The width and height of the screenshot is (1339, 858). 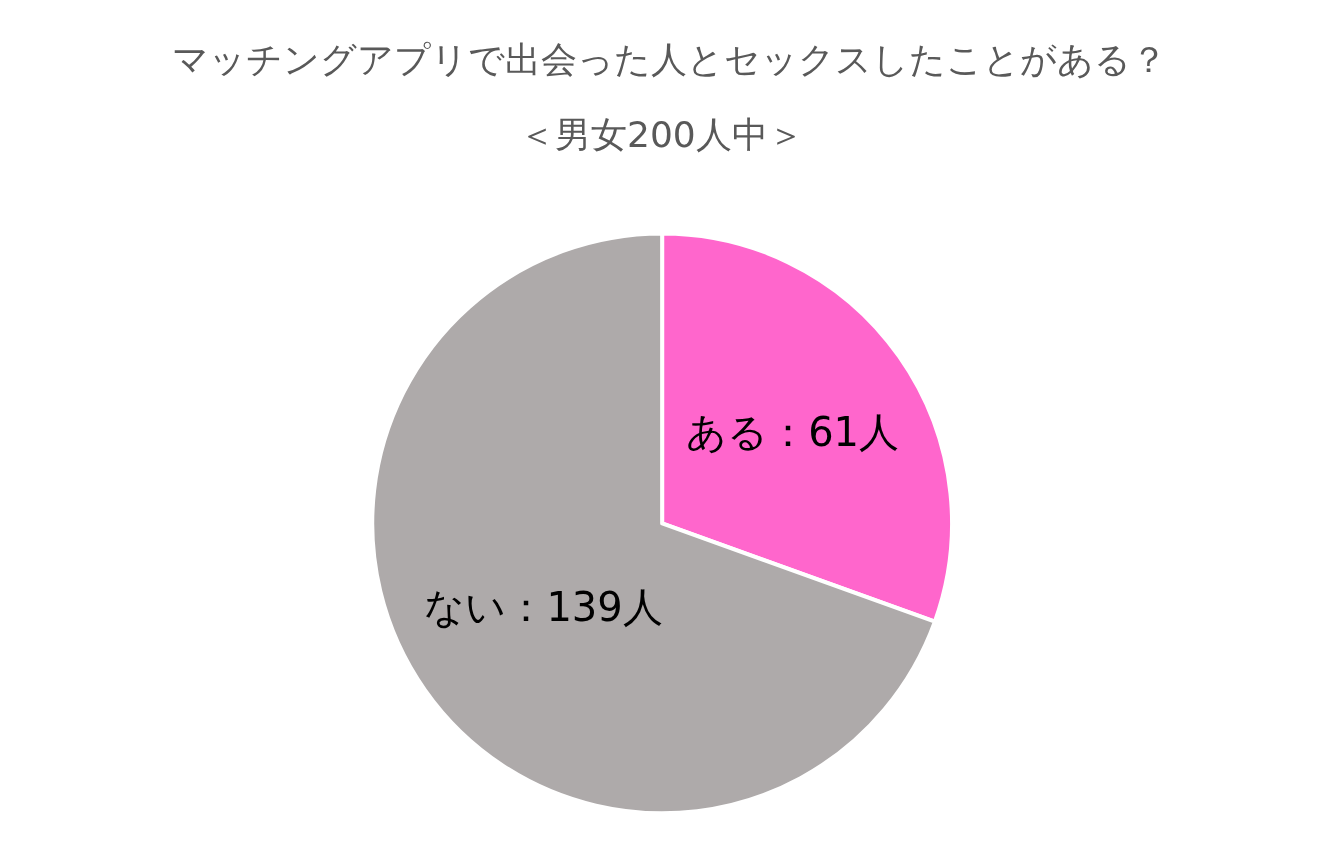 What do you see at coordinates (793, 431) in the screenshot?
I see `slice-label: ある：61人` at bounding box center [793, 431].